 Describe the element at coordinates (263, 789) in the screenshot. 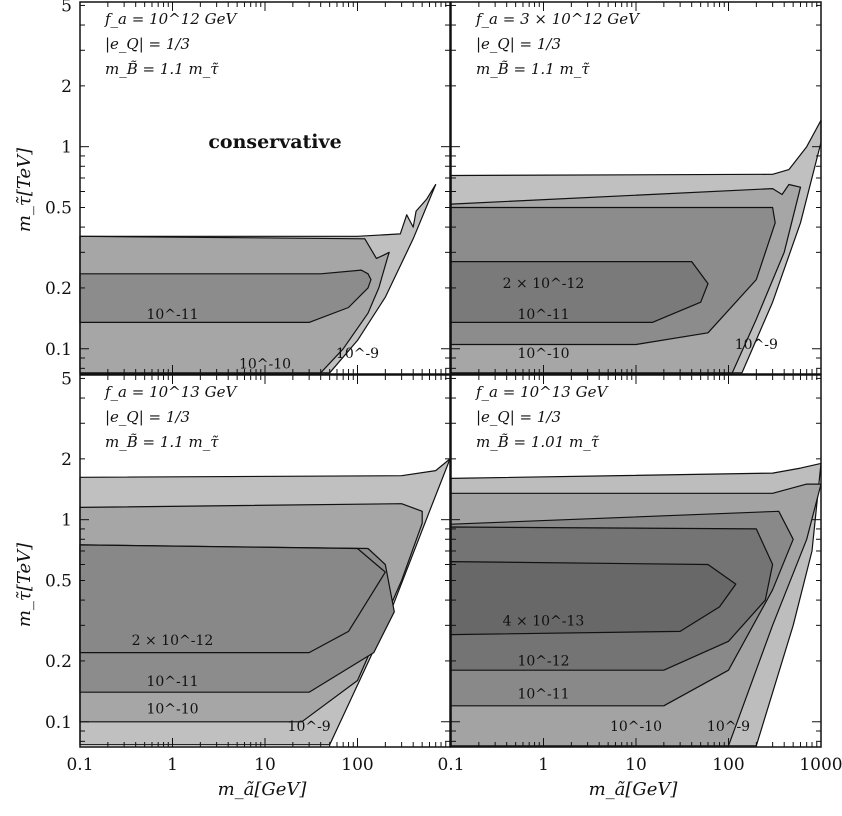

I see `x-axis-title-left: m_ã[GeV]` at that location.